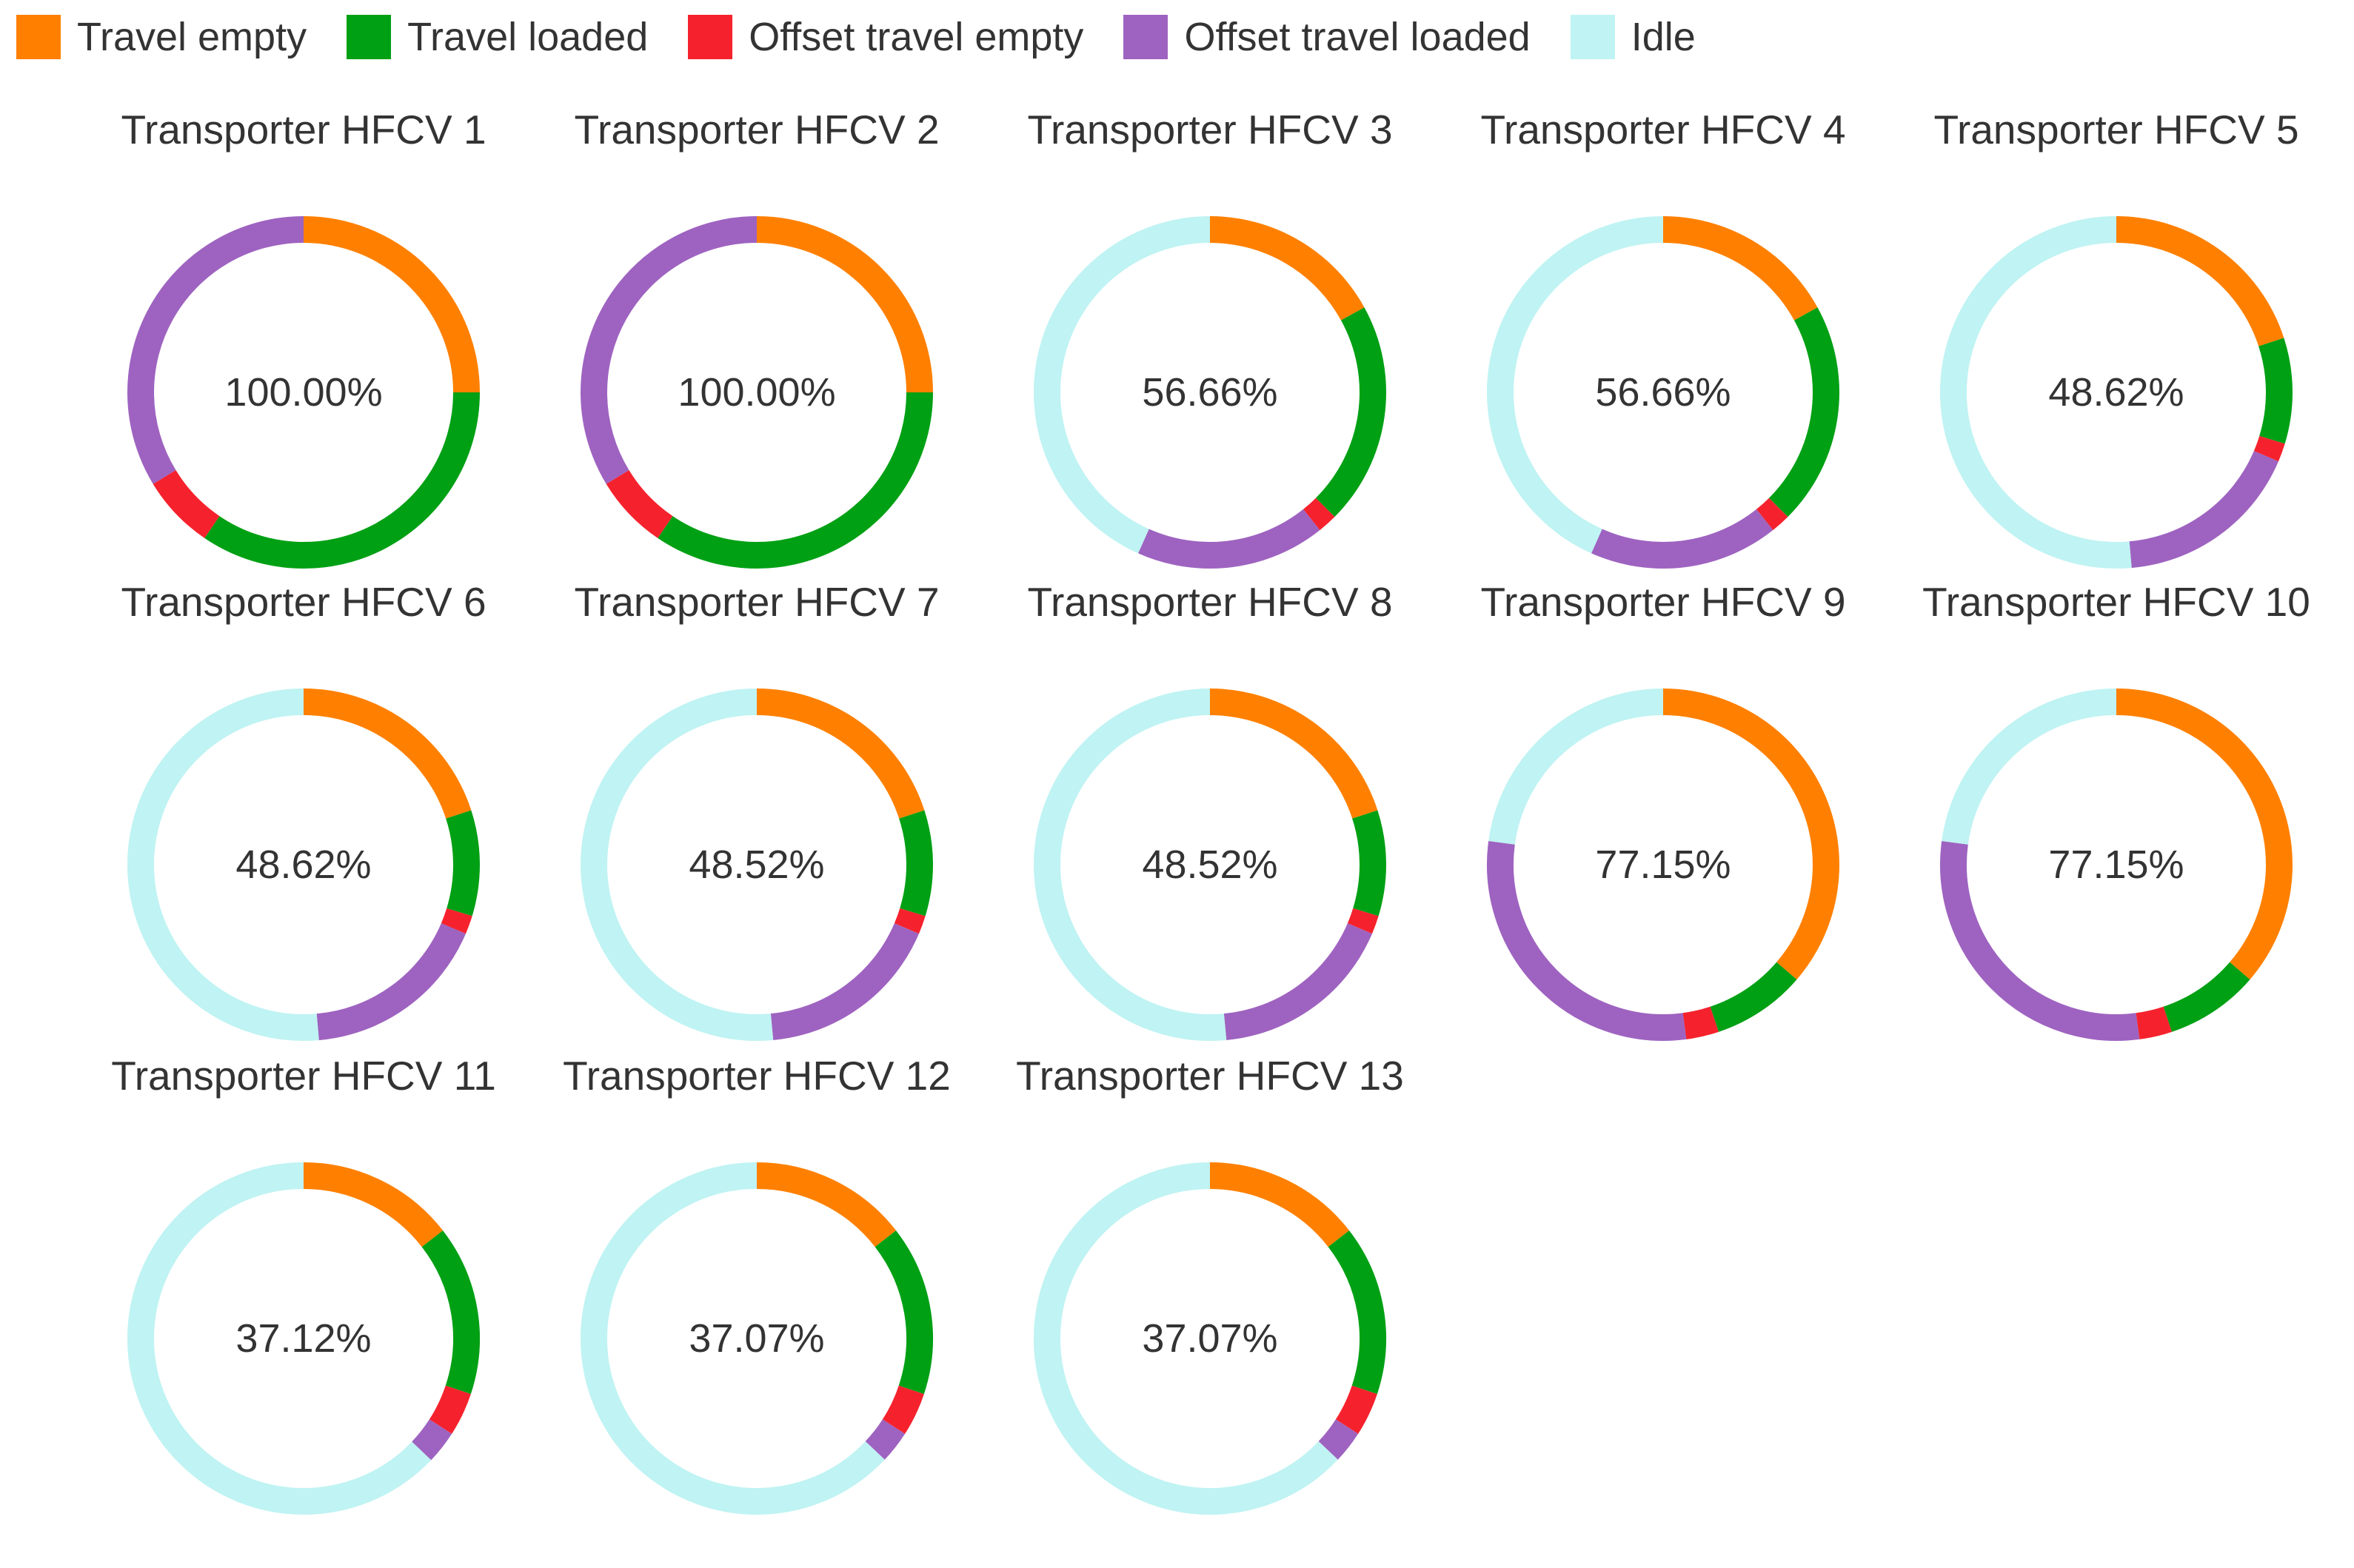 This screenshot has height=1568, width=2354. I want to click on donut-chart: Transporter HFCV 9 77.15%, so click(1664, 808).